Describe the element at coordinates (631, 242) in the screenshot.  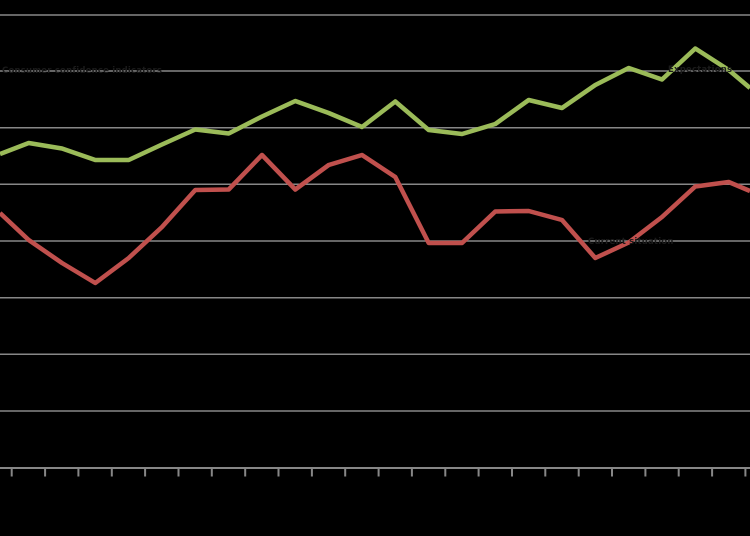
I see `red-series-label: Current situation` at that location.